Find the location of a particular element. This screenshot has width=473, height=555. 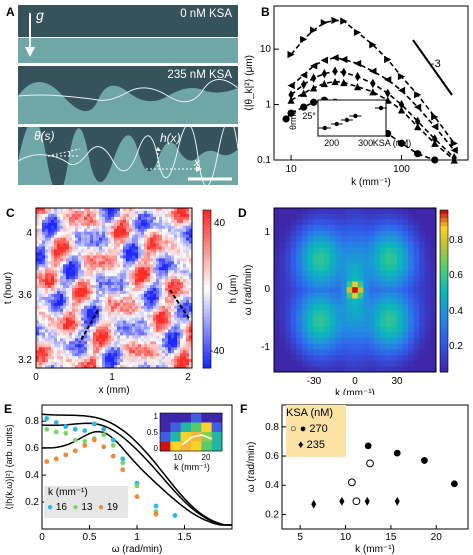

x-tick-label-f: 20 is located at coordinates (437, 537).